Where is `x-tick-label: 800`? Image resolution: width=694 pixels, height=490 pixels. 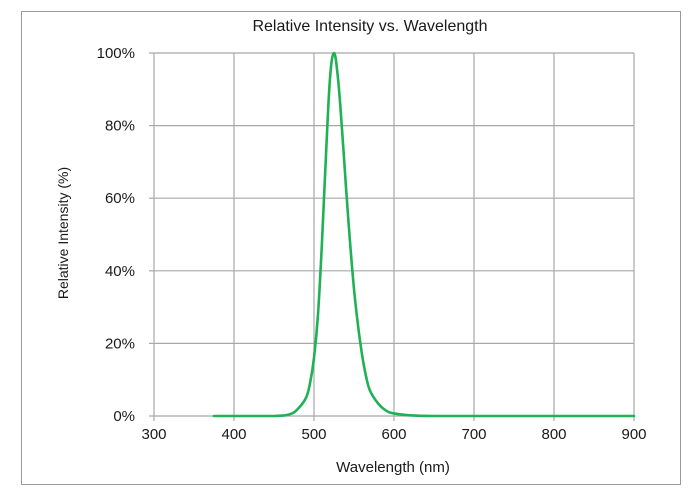
x-tick-label: 800 is located at coordinates (553, 434).